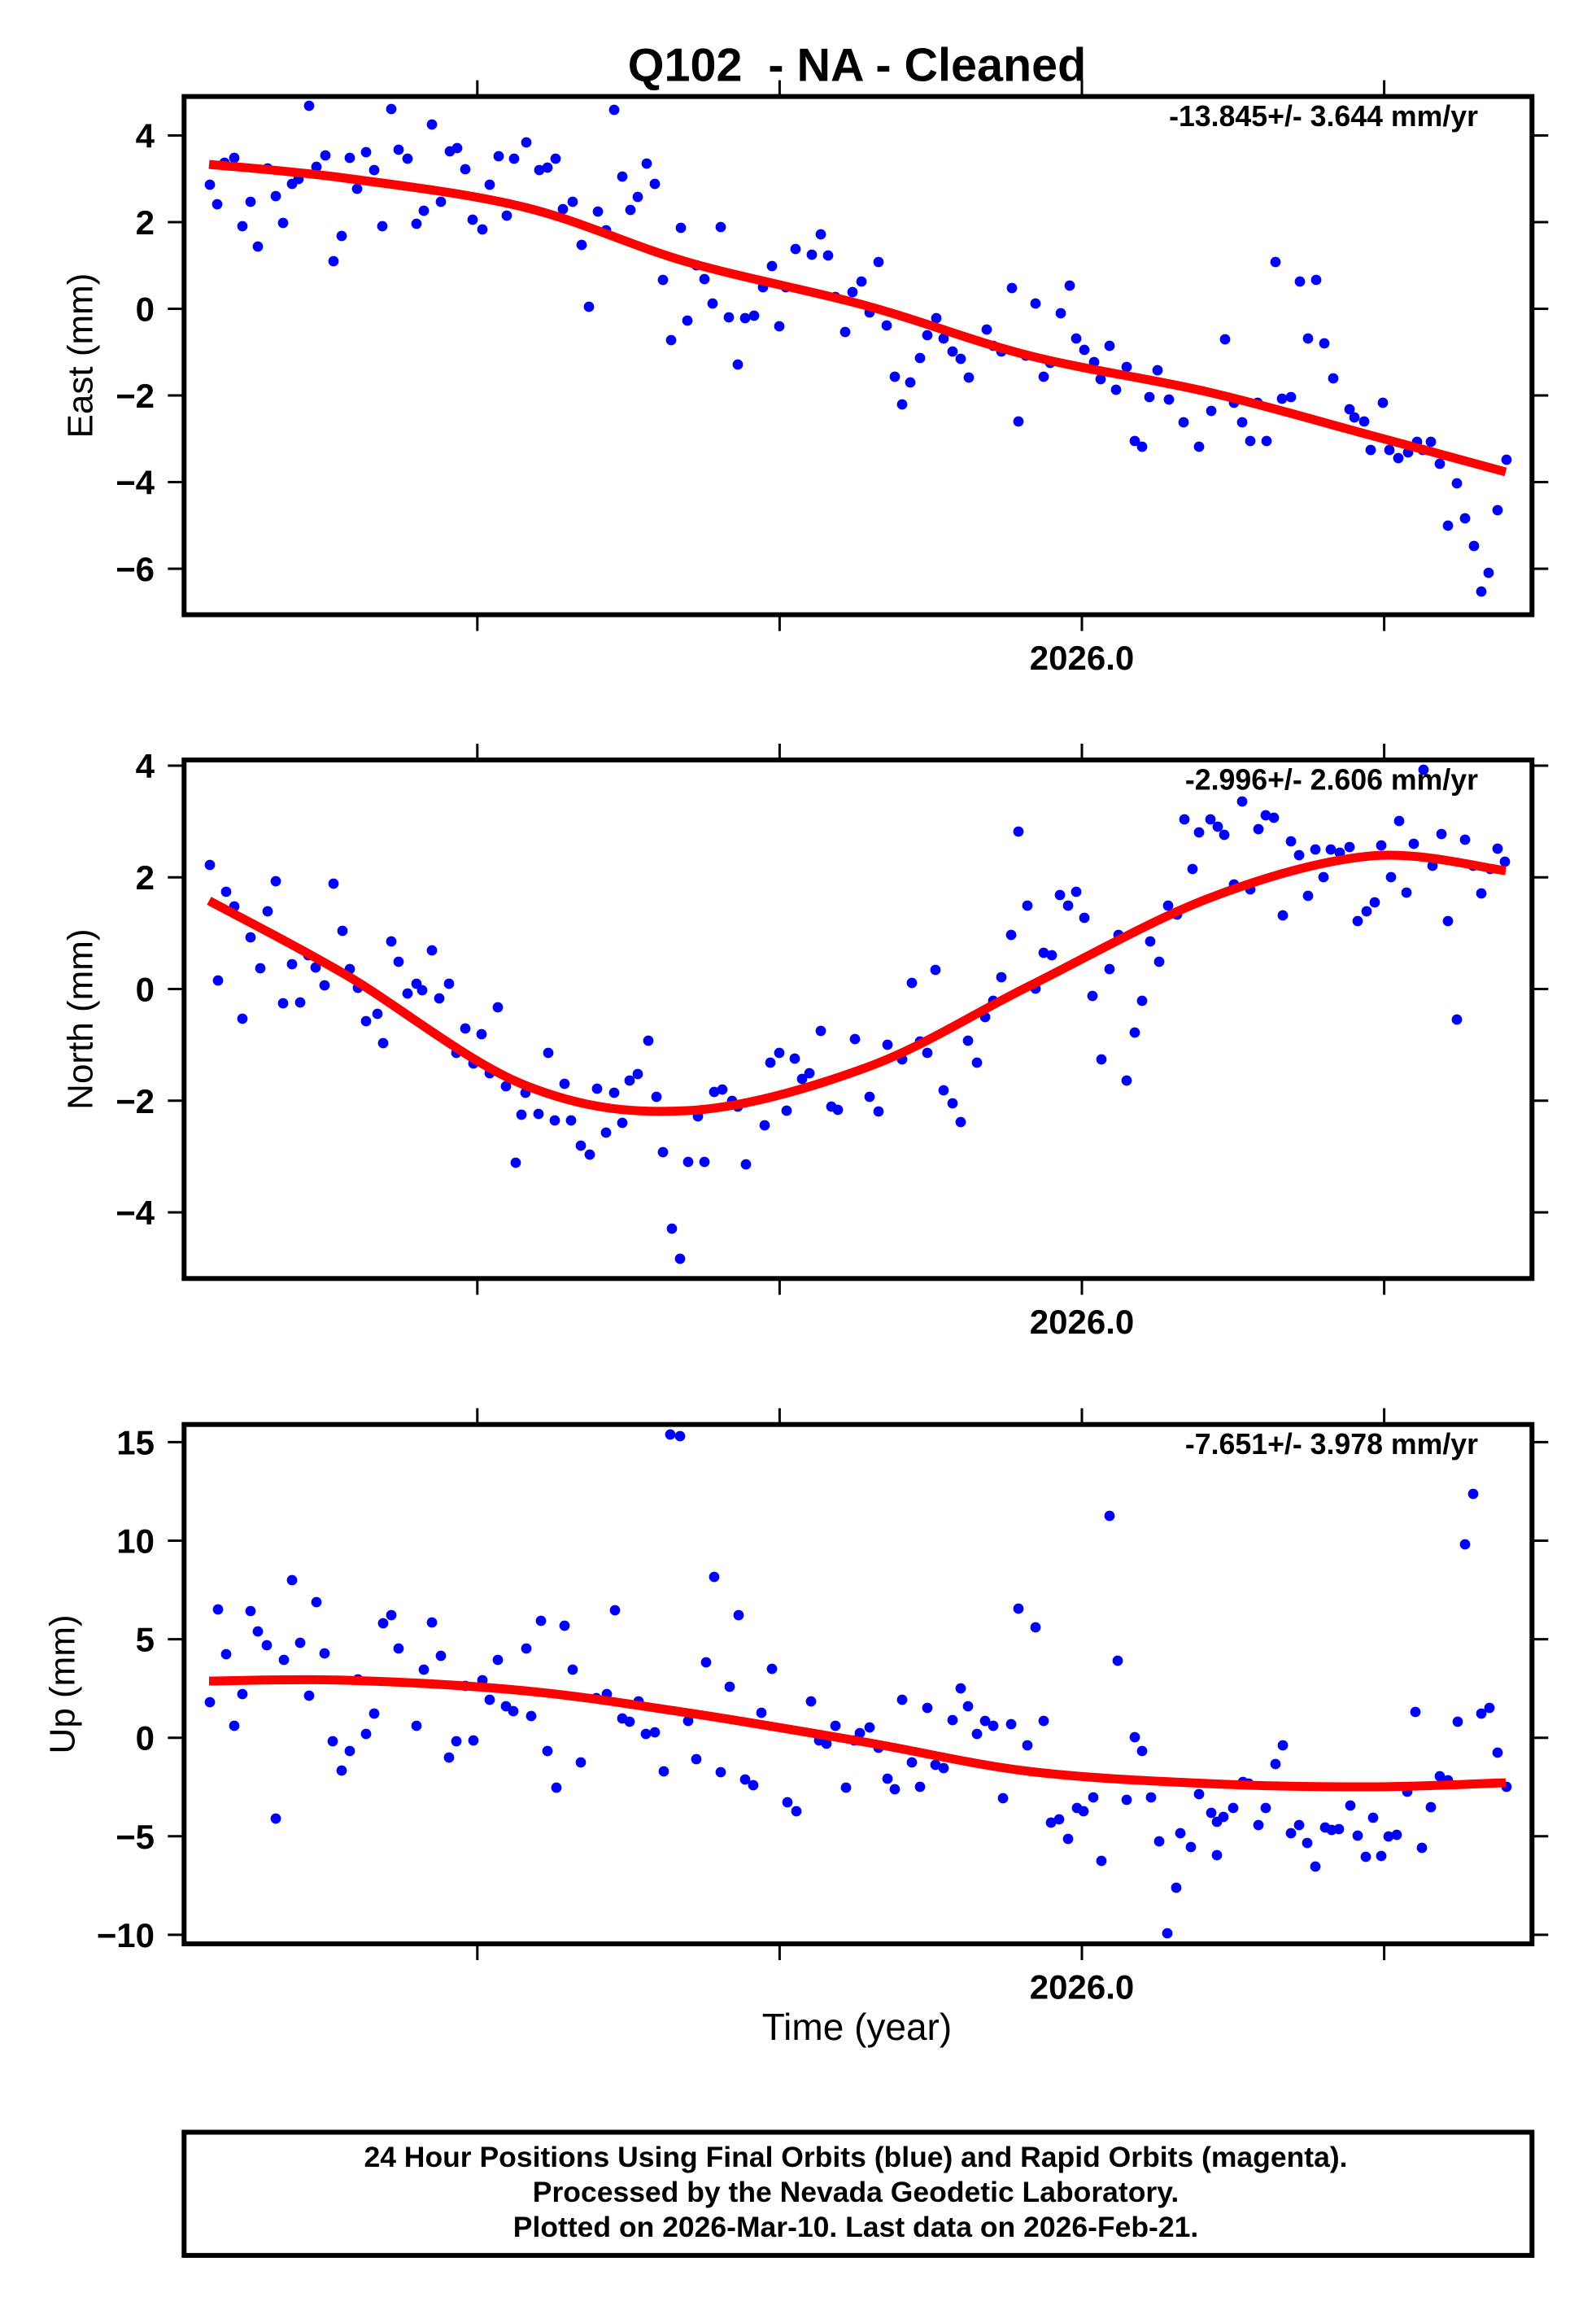 The image size is (1596, 2310). What do you see at coordinates (135, 1541) in the screenshot?
I see `svg-text: 10` at bounding box center [135, 1541].